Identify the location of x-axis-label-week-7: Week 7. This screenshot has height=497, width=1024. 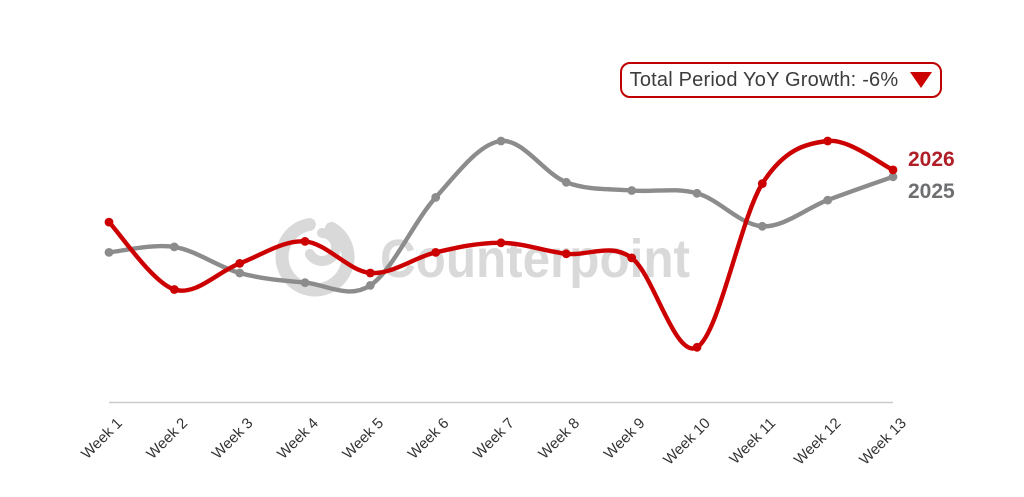
(494, 439).